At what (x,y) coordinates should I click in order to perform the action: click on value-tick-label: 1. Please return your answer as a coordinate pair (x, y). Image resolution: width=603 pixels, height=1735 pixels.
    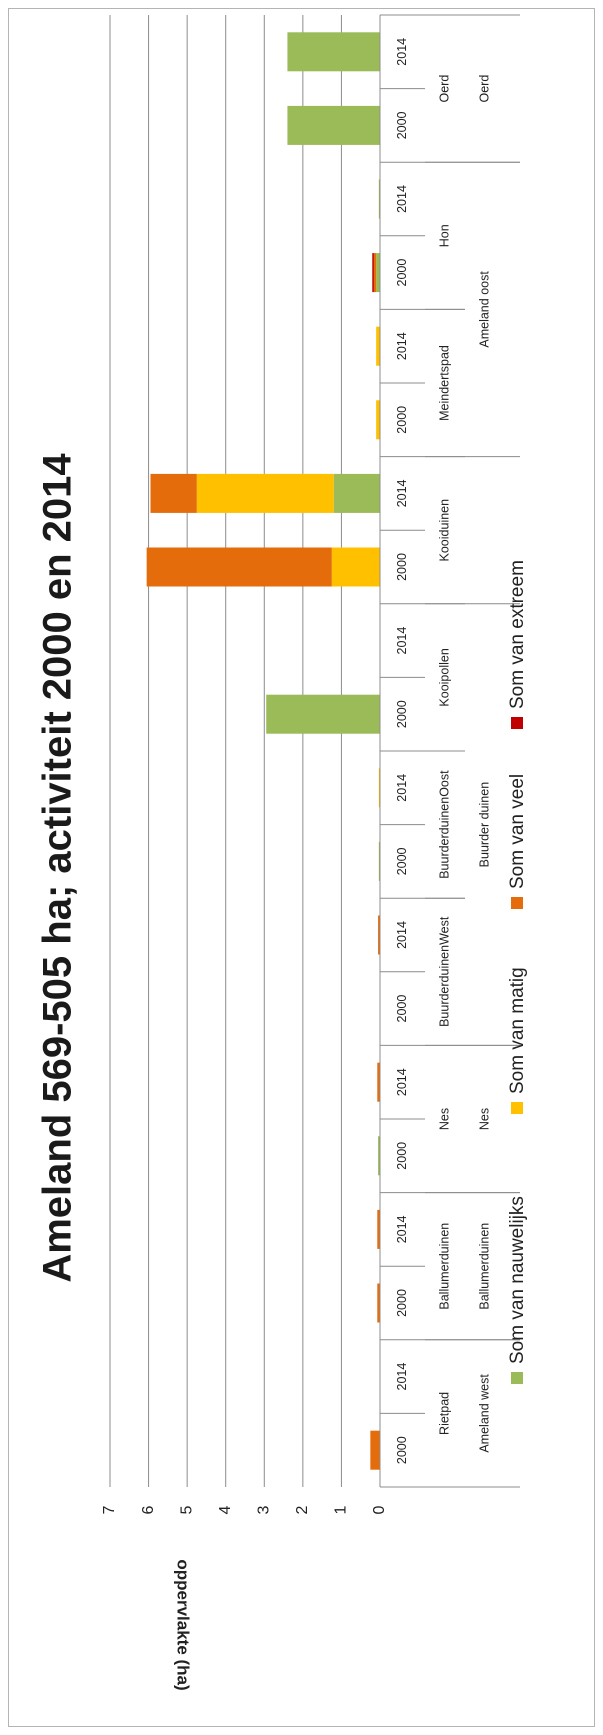
    Looking at the image, I should click on (341, 1509).